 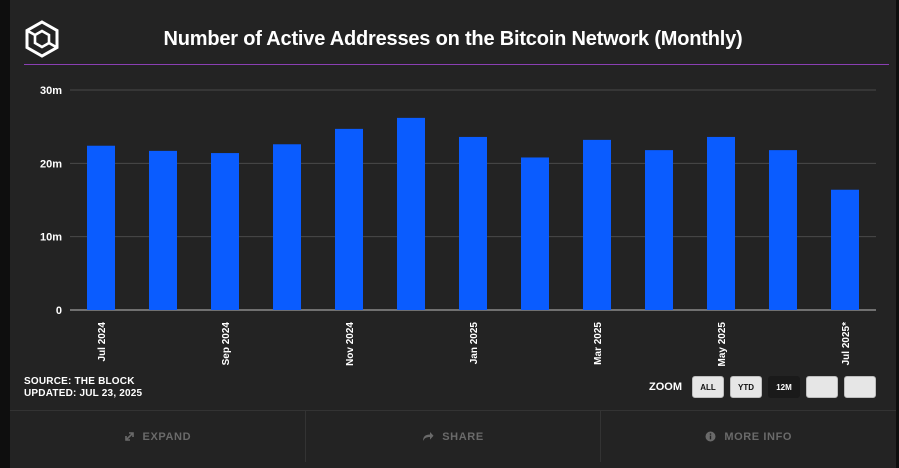 I want to click on zoom-controls: ZOOM ALL YTD 12M, so click(x=762, y=387).